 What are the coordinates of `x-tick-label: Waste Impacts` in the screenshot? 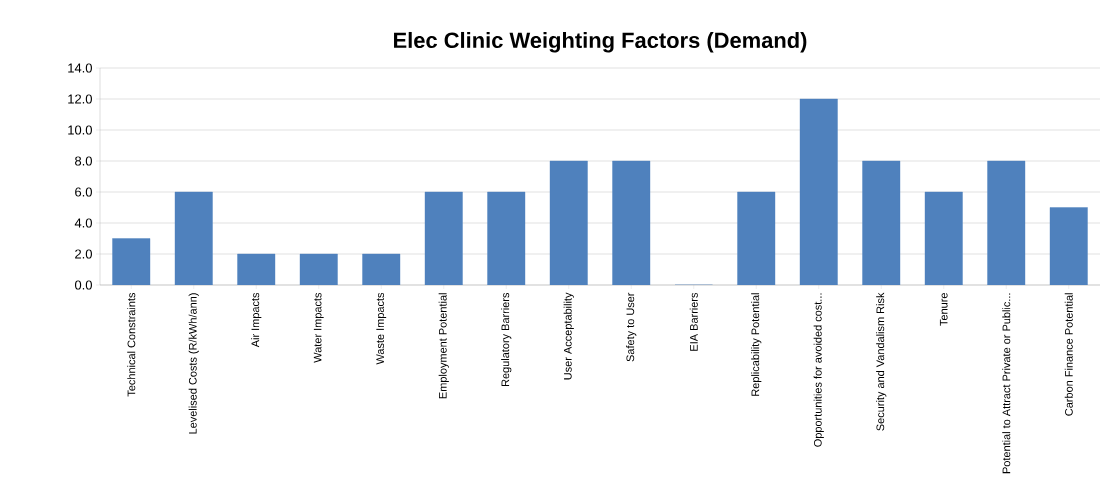 It's located at (381, 328).